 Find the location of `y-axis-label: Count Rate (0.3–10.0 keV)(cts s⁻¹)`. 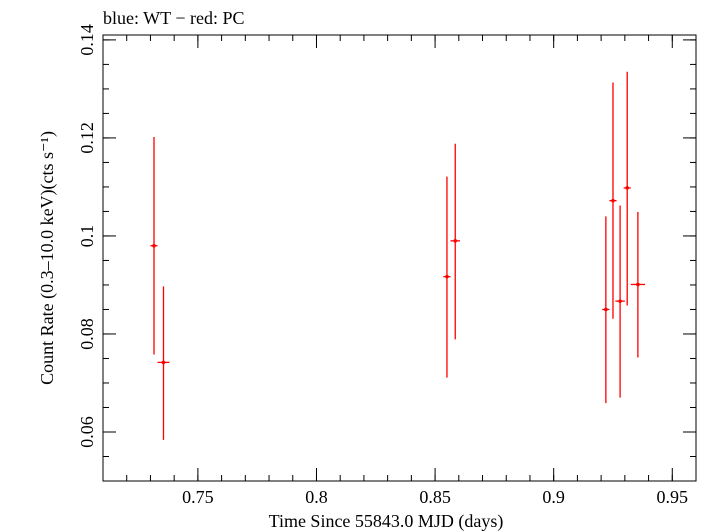

y-axis-label: Count Rate (0.3–10.0 keV)(cts s⁻¹) is located at coordinates (47, 258).